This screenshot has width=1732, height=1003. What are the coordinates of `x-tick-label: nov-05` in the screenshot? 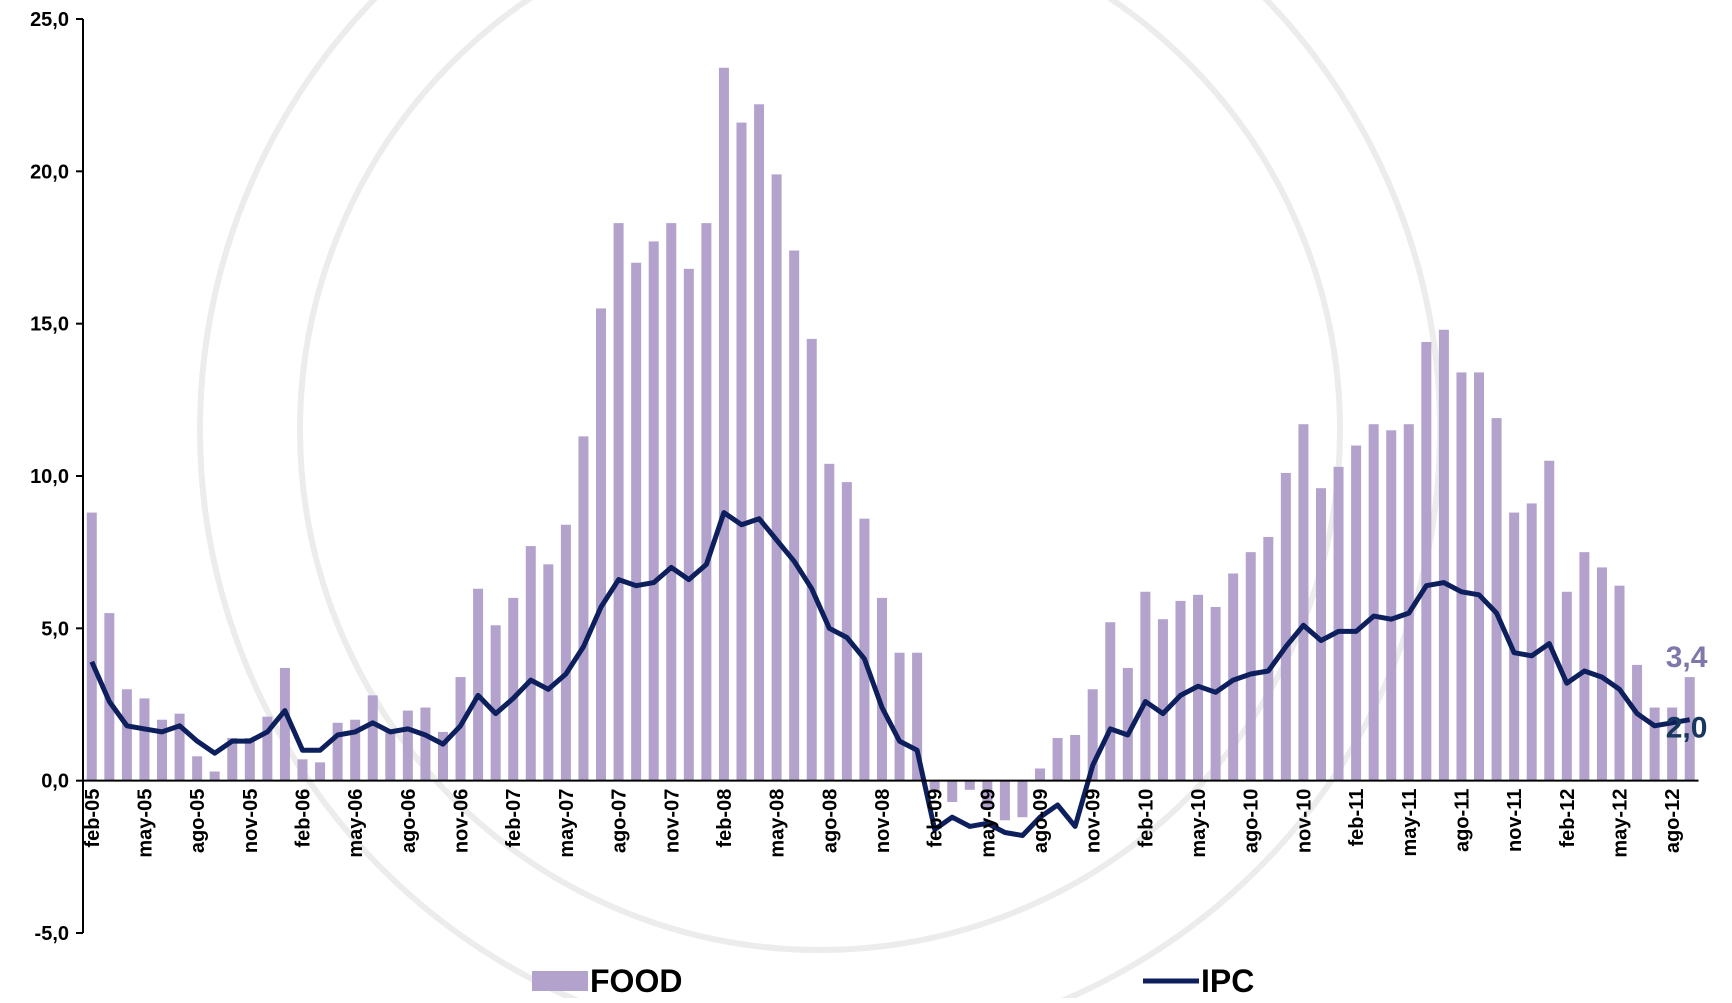 It's located at (251, 821).